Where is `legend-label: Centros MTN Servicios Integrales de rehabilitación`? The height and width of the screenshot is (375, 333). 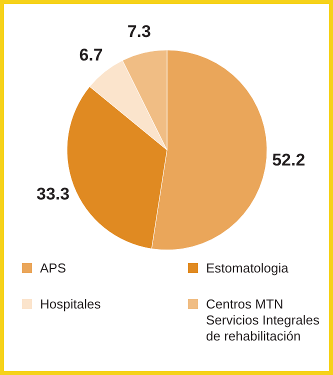 legend-label: Centros MTN Servicios Integrales de rehabilitación is located at coordinates (263, 320).